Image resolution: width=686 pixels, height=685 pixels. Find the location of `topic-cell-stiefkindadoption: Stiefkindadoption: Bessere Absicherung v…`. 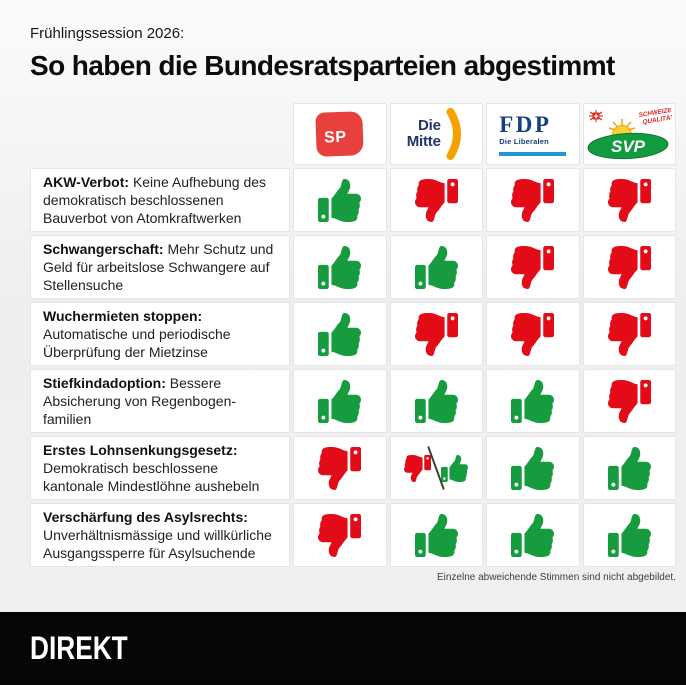

topic-cell-stiefkindadoption: Stiefkindadoption: Bessere Absicherung v… is located at coordinates (160, 401).